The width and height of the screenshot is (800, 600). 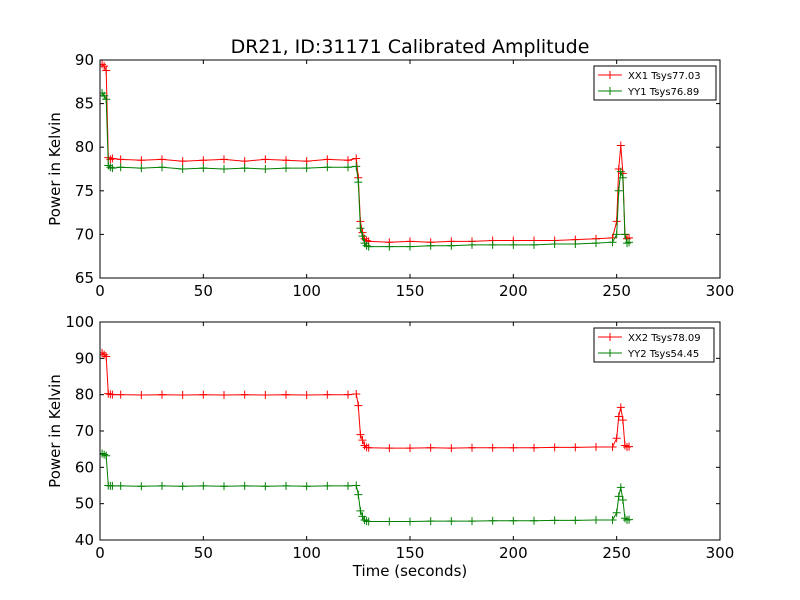 What do you see at coordinates (663, 354) in the screenshot?
I see `legend-label: YY2 Tsys54.45` at bounding box center [663, 354].